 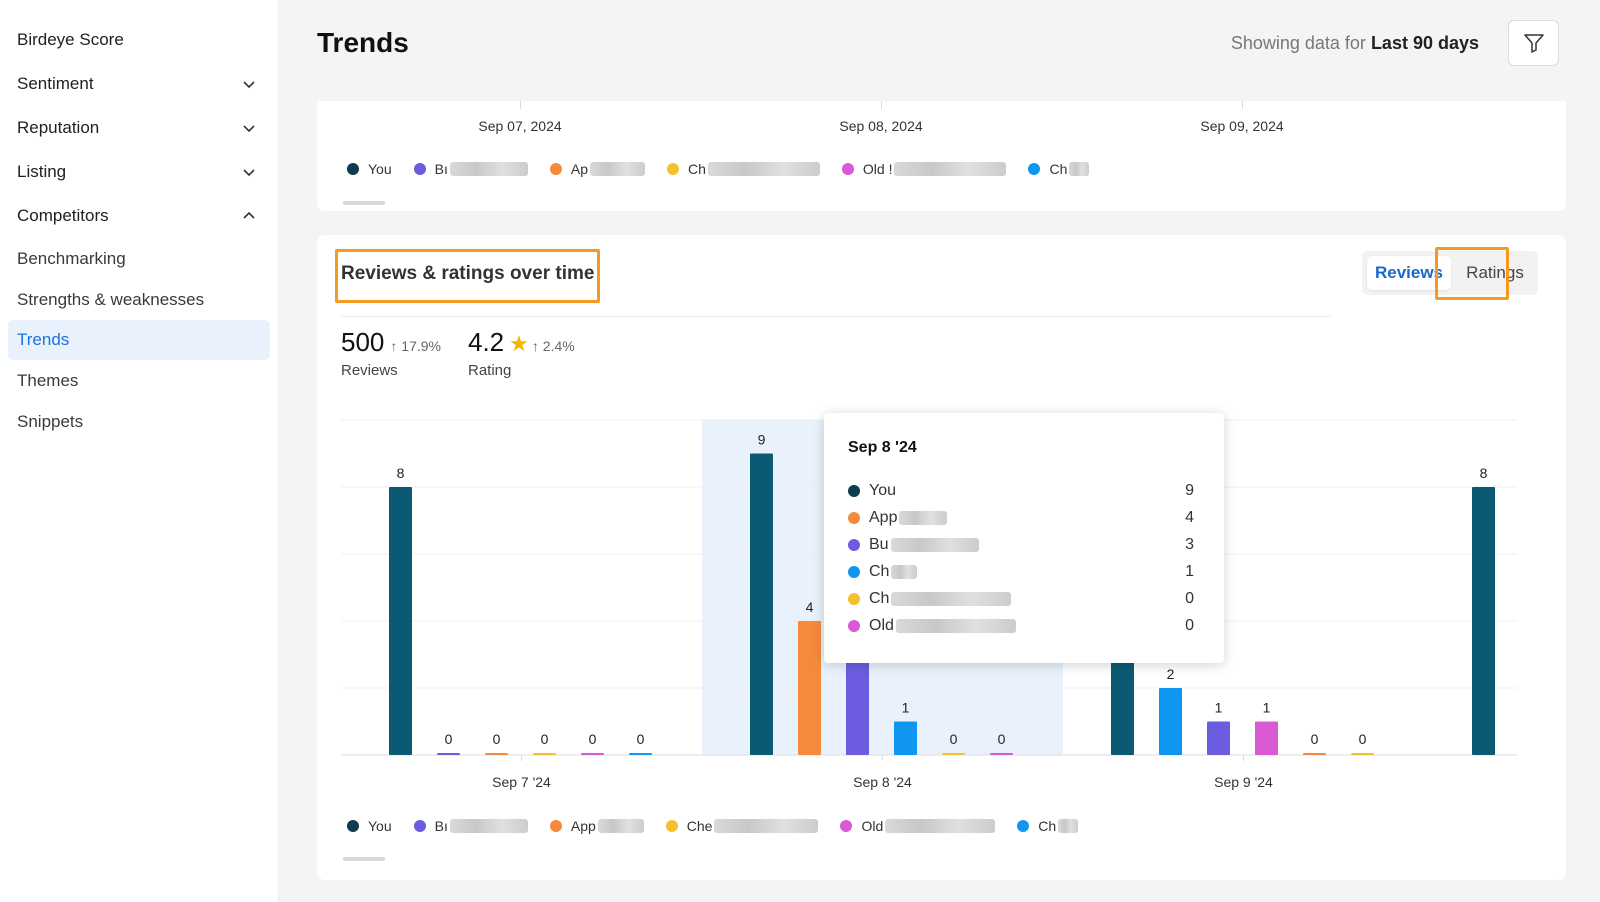 What do you see at coordinates (597, 169) in the screenshot?
I see `legend-item-competitor: Ap` at bounding box center [597, 169].